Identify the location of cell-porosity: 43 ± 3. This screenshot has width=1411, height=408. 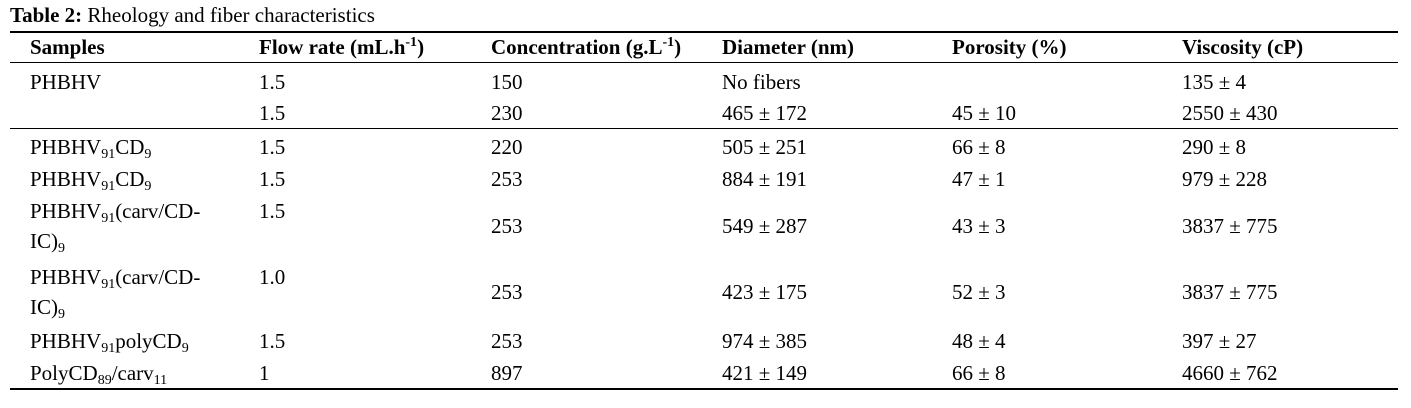
(979, 226).